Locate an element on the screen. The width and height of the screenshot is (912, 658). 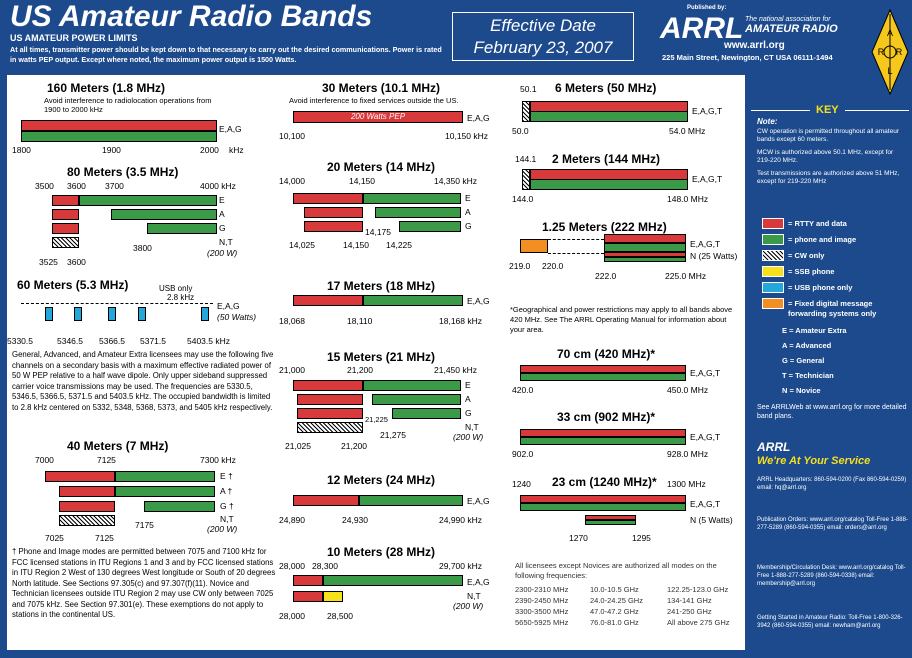
band-80-tick: 3700 is located at coordinates (114, 186).